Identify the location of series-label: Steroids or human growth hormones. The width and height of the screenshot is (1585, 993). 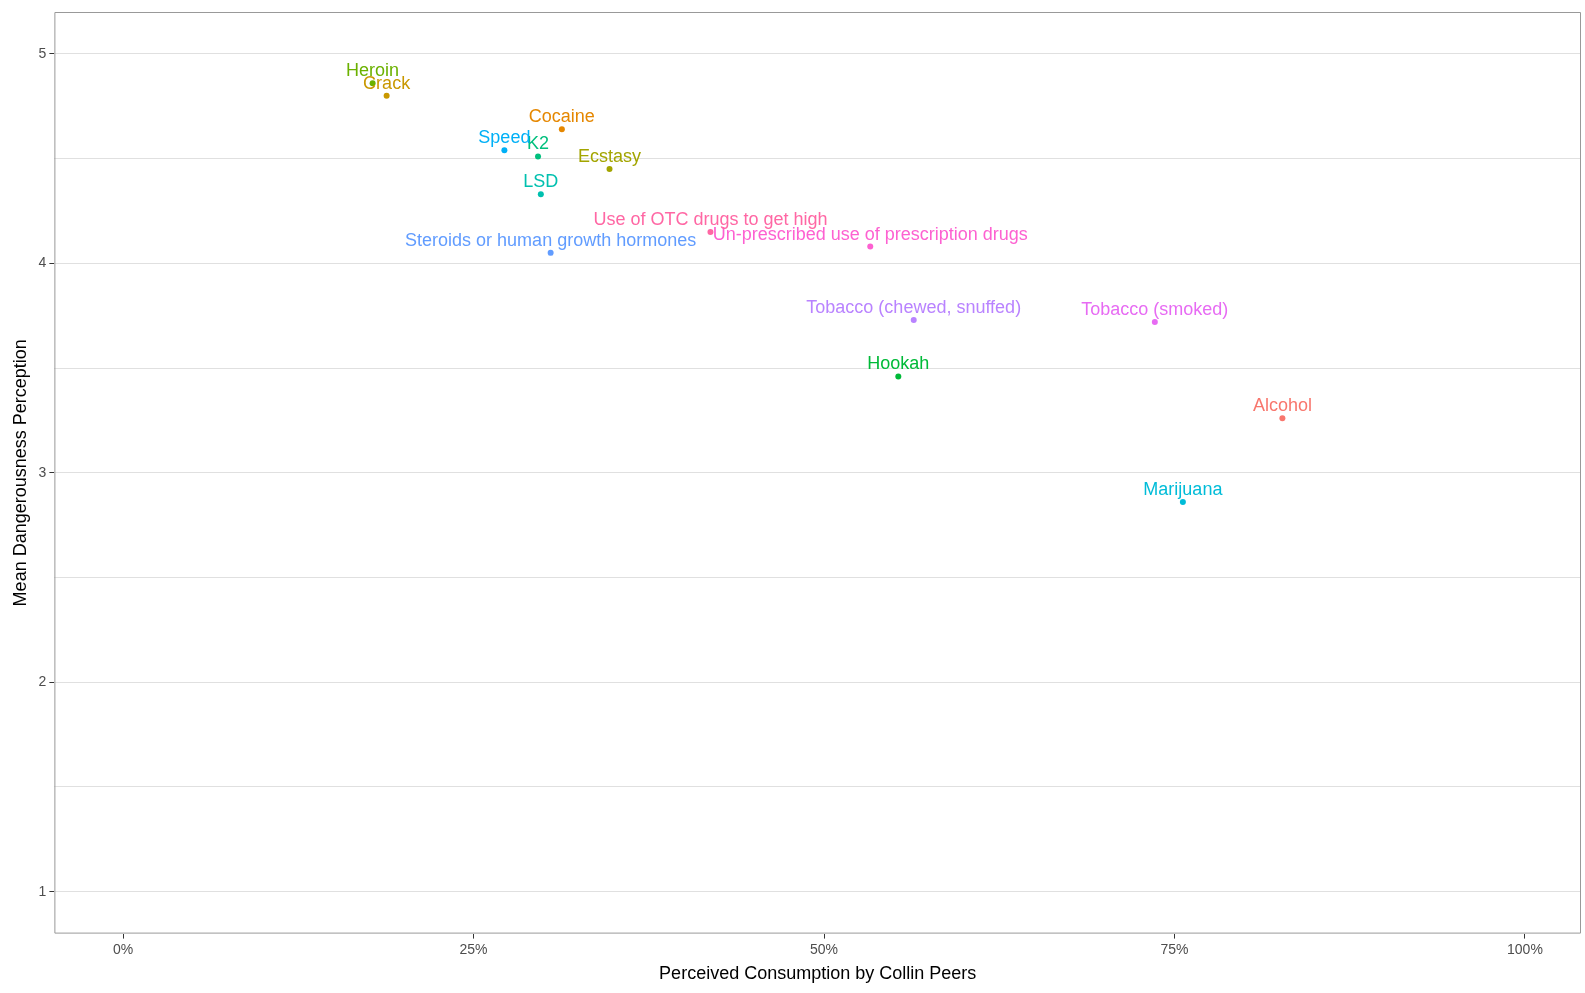
(551, 239).